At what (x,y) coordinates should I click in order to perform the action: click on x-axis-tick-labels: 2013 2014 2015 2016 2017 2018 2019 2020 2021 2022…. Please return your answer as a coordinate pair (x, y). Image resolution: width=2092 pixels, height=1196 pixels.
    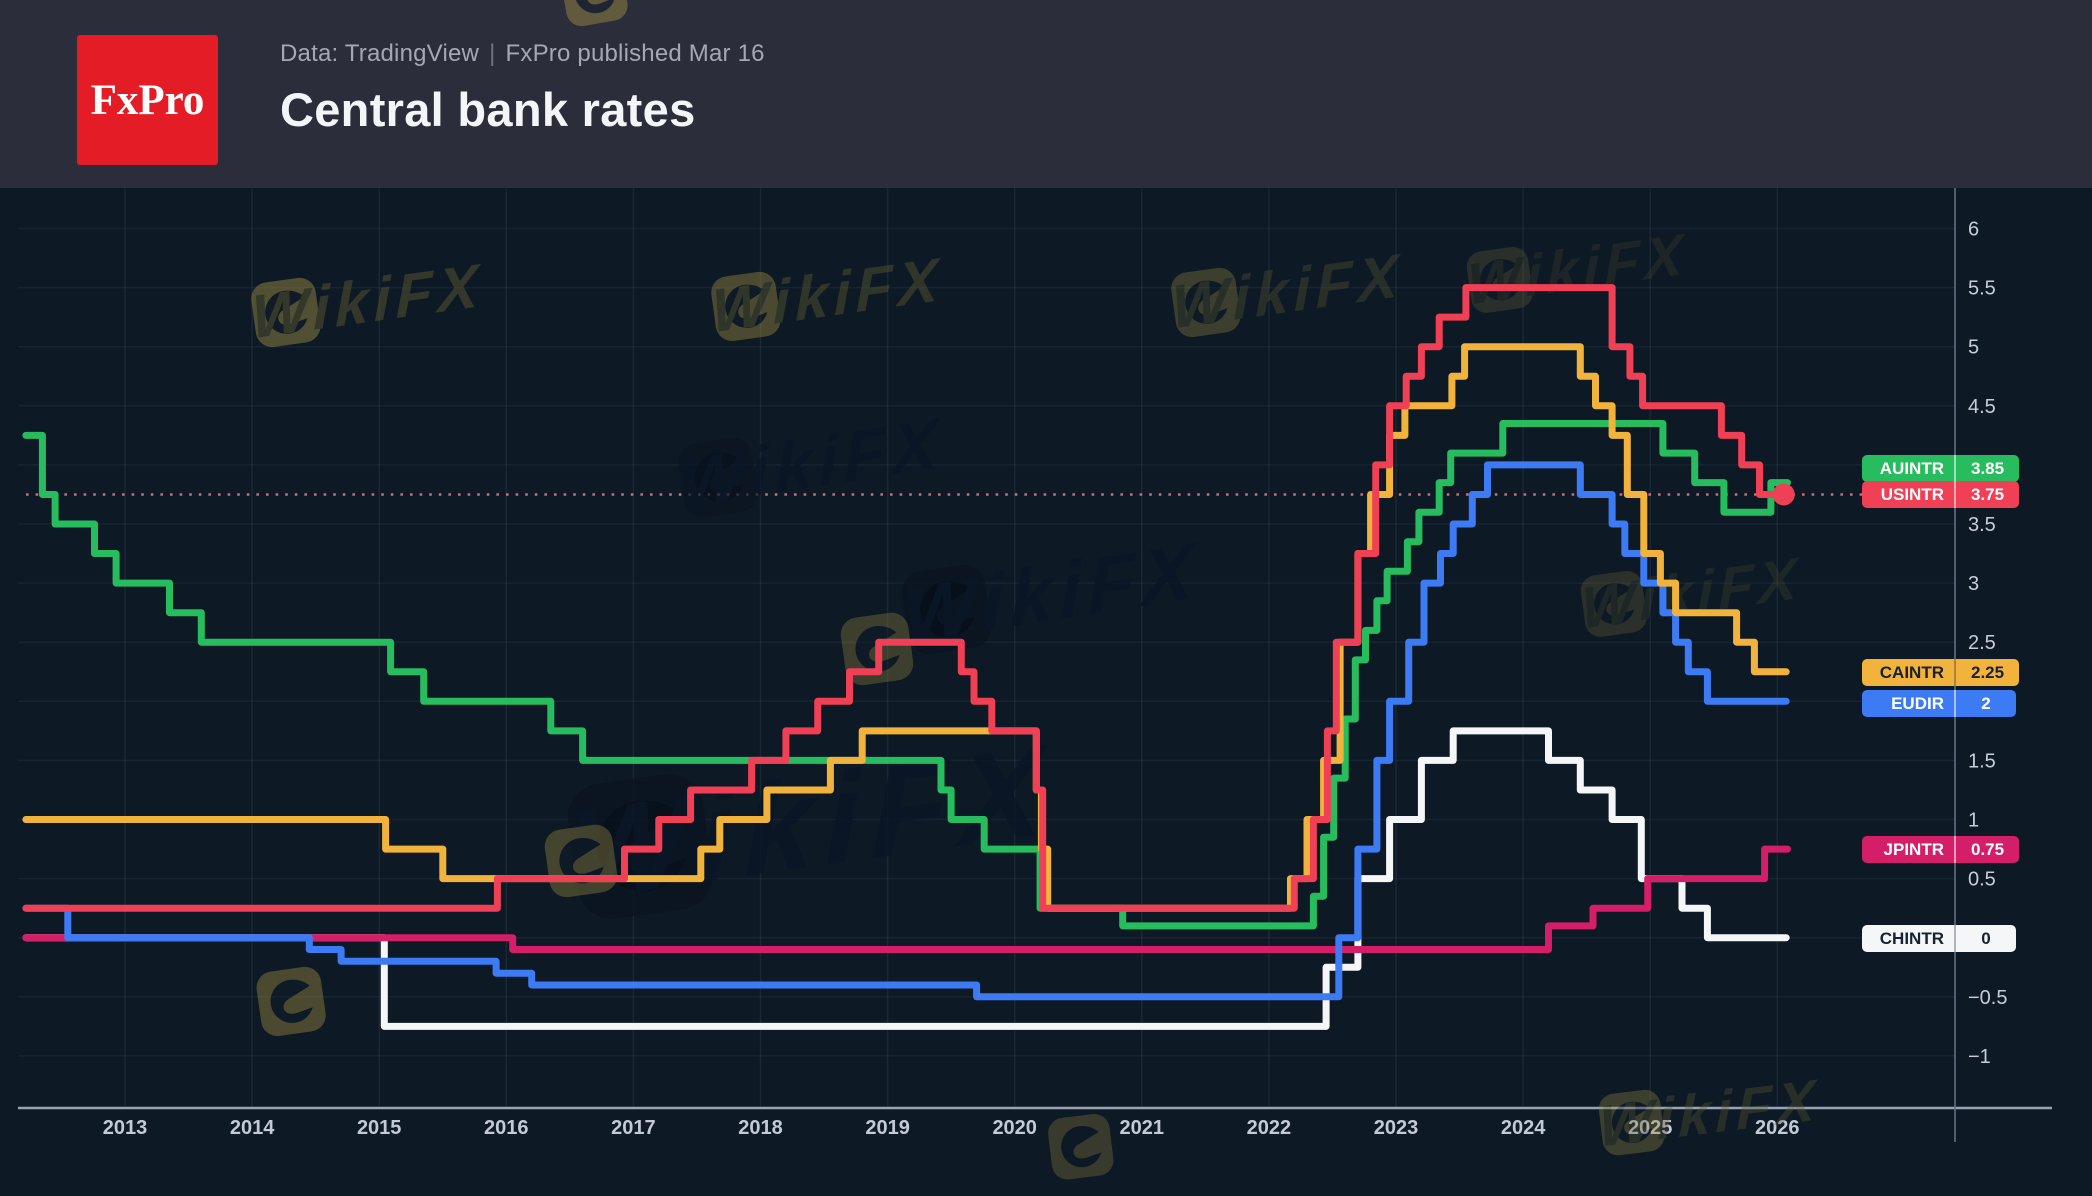
    Looking at the image, I should click on (951, 1128).